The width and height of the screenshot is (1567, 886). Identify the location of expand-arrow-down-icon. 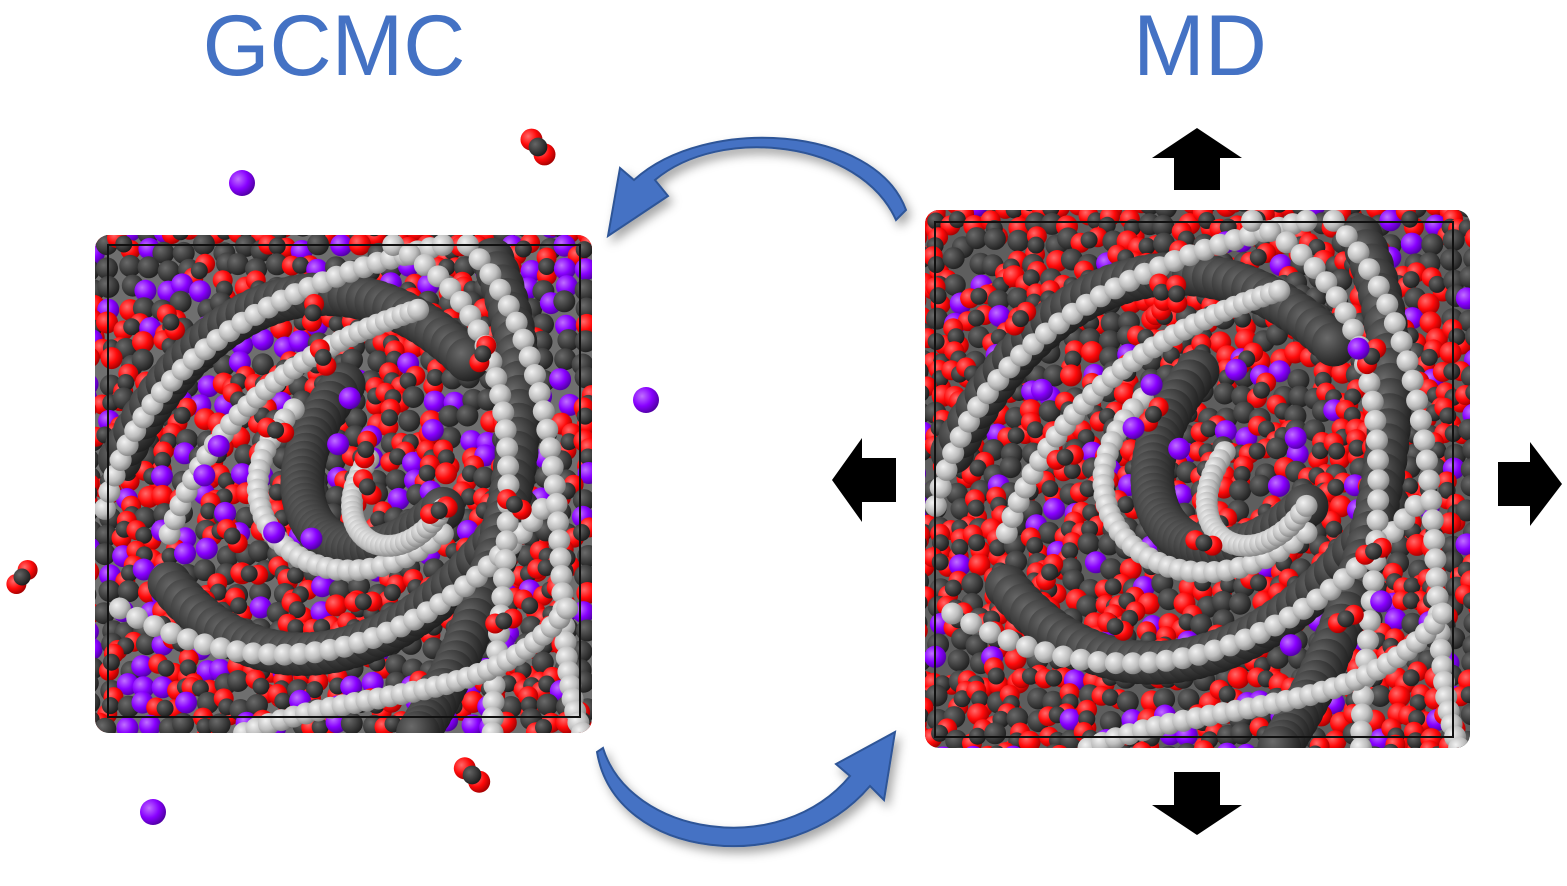
(1197, 803).